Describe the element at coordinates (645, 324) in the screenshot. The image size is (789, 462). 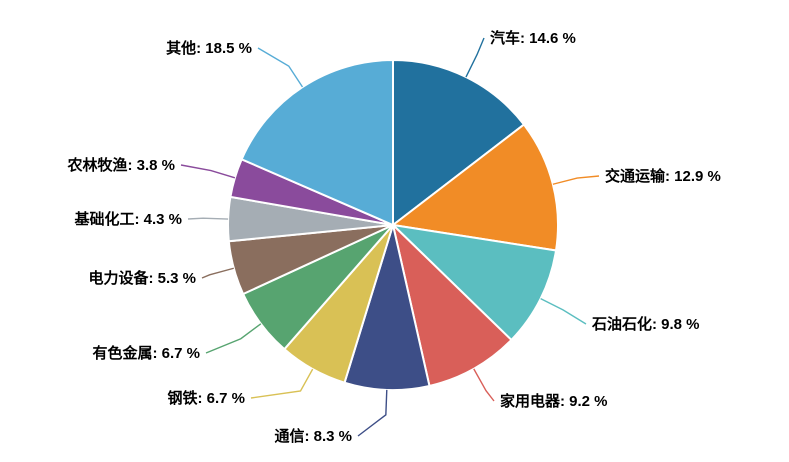
I see `slice-label: 石油石化: 9.8 %` at that location.